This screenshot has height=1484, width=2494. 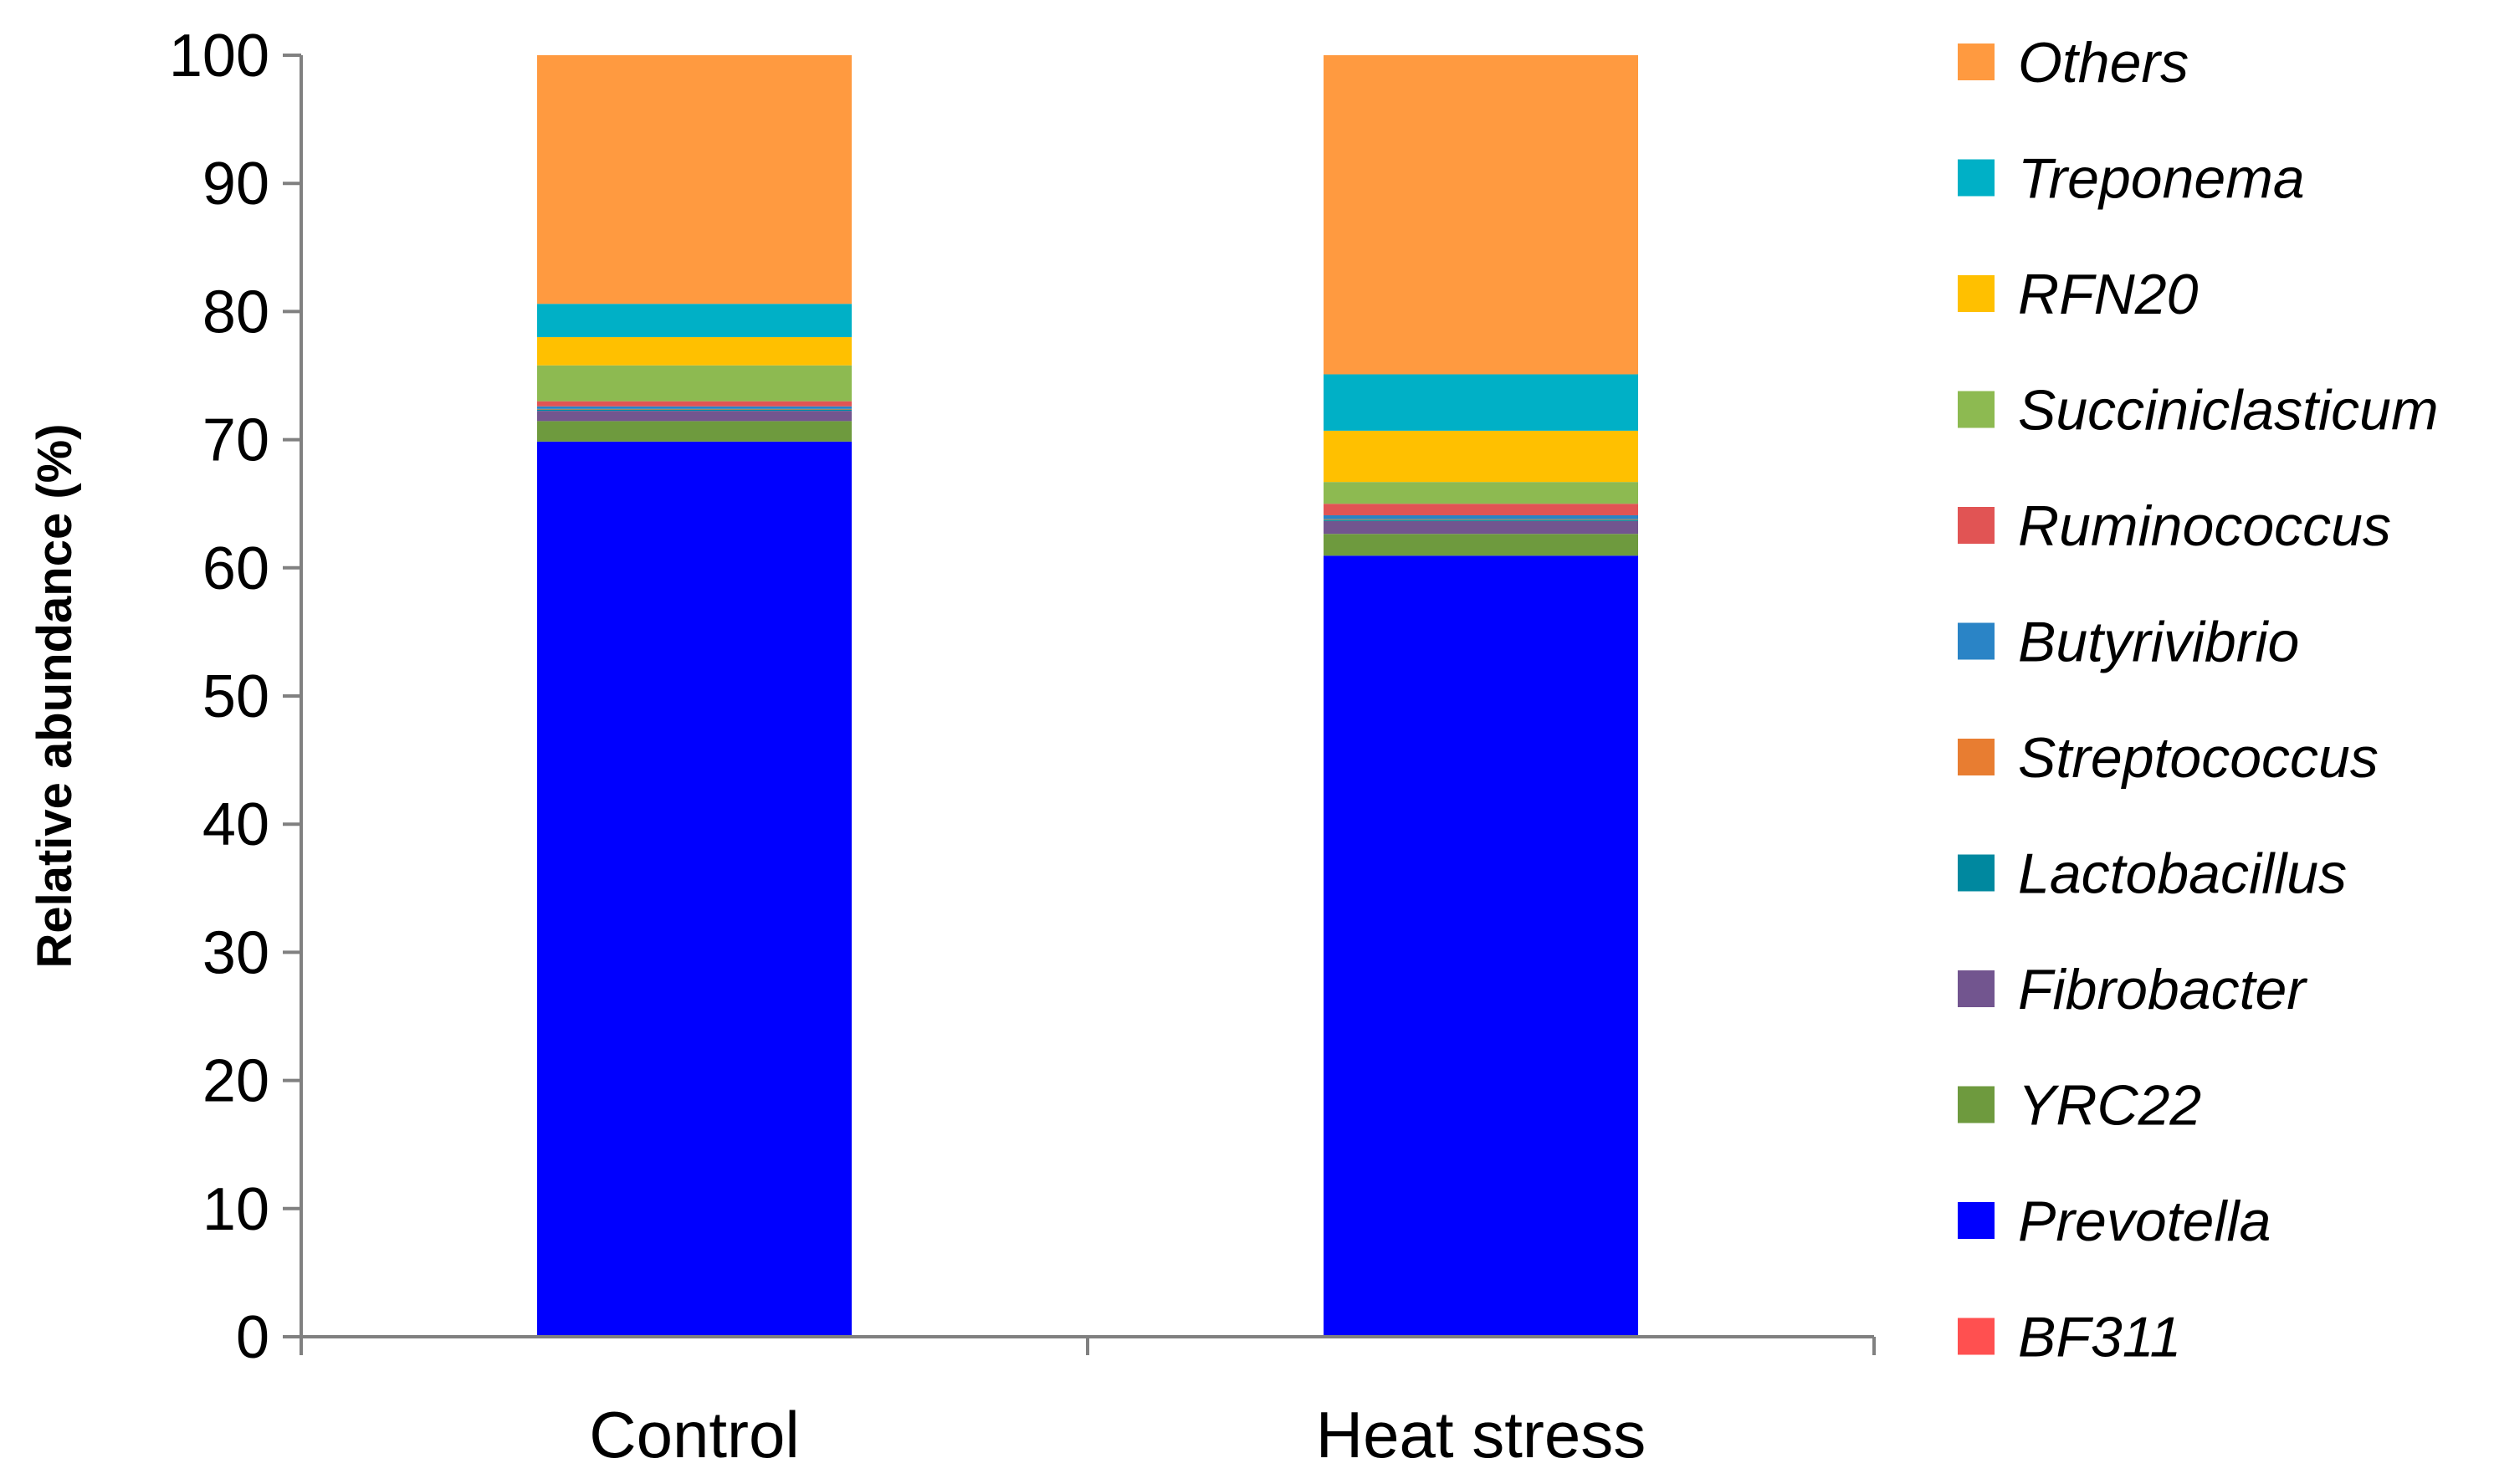 I want to click on y-tick-label: 70, so click(x=235, y=440).